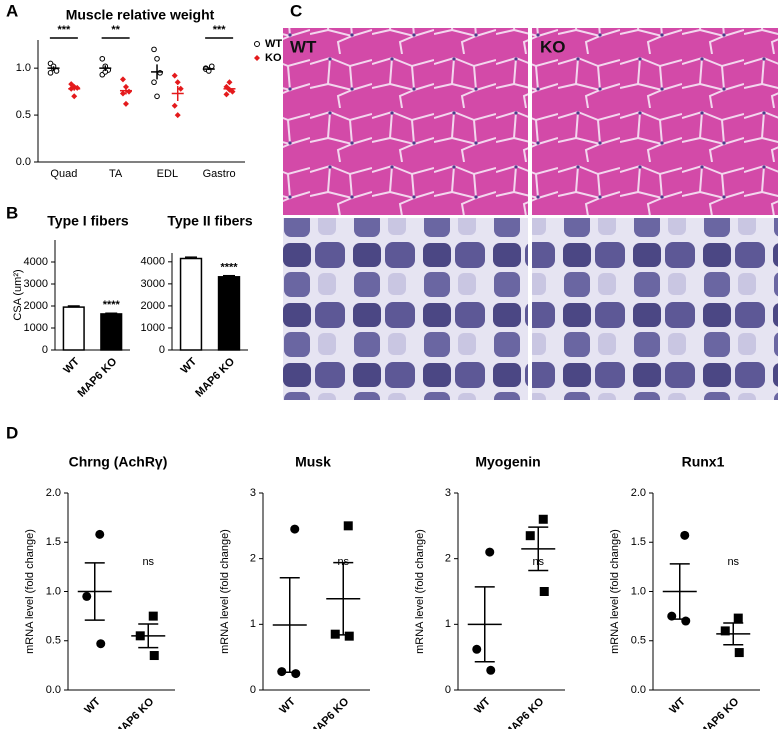 The height and width of the screenshot is (729, 778). What do you see at coordinates (153, 262) in the screenshot?
I see `y-tick-label: 4000` at bounding box center [153, 262].